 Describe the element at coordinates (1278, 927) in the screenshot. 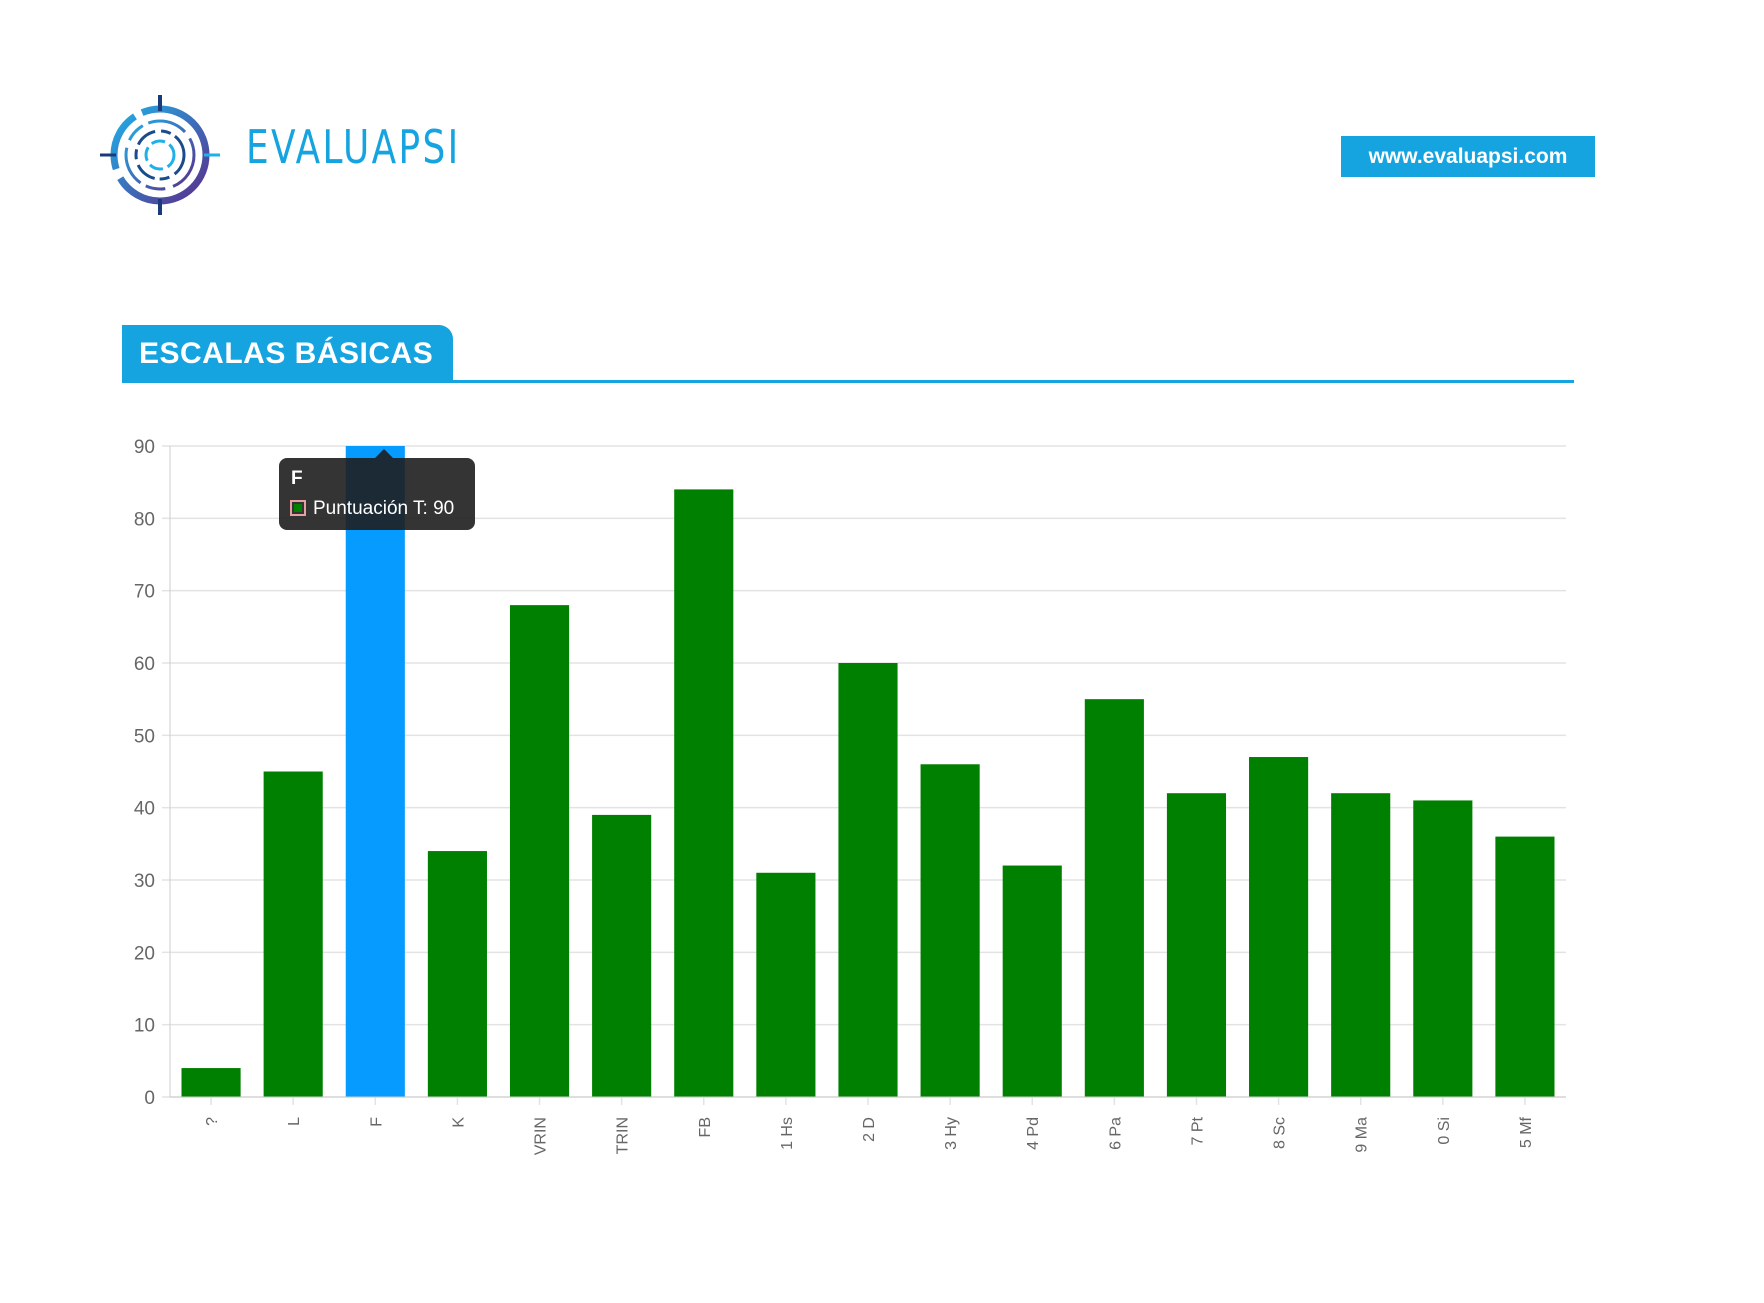

I see `bar-8-sc` at that location.